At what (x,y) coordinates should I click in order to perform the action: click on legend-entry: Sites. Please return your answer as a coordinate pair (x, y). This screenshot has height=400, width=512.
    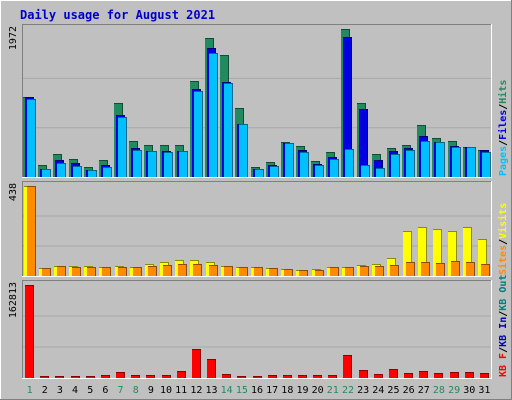
    Looking at the image, I should click on (503, 260).